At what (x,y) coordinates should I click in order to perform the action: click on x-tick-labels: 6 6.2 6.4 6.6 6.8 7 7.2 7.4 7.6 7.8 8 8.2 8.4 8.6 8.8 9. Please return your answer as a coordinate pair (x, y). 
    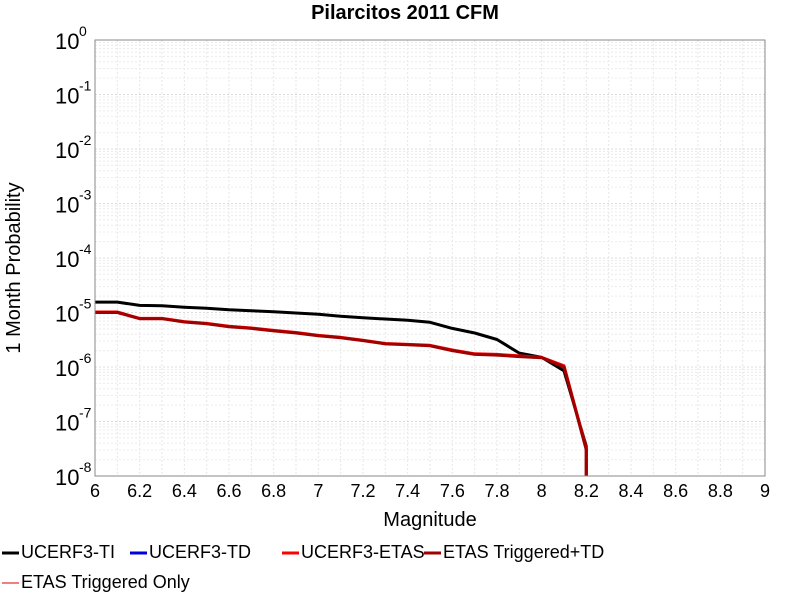
    Looking at the image, I should click on (430, 491).